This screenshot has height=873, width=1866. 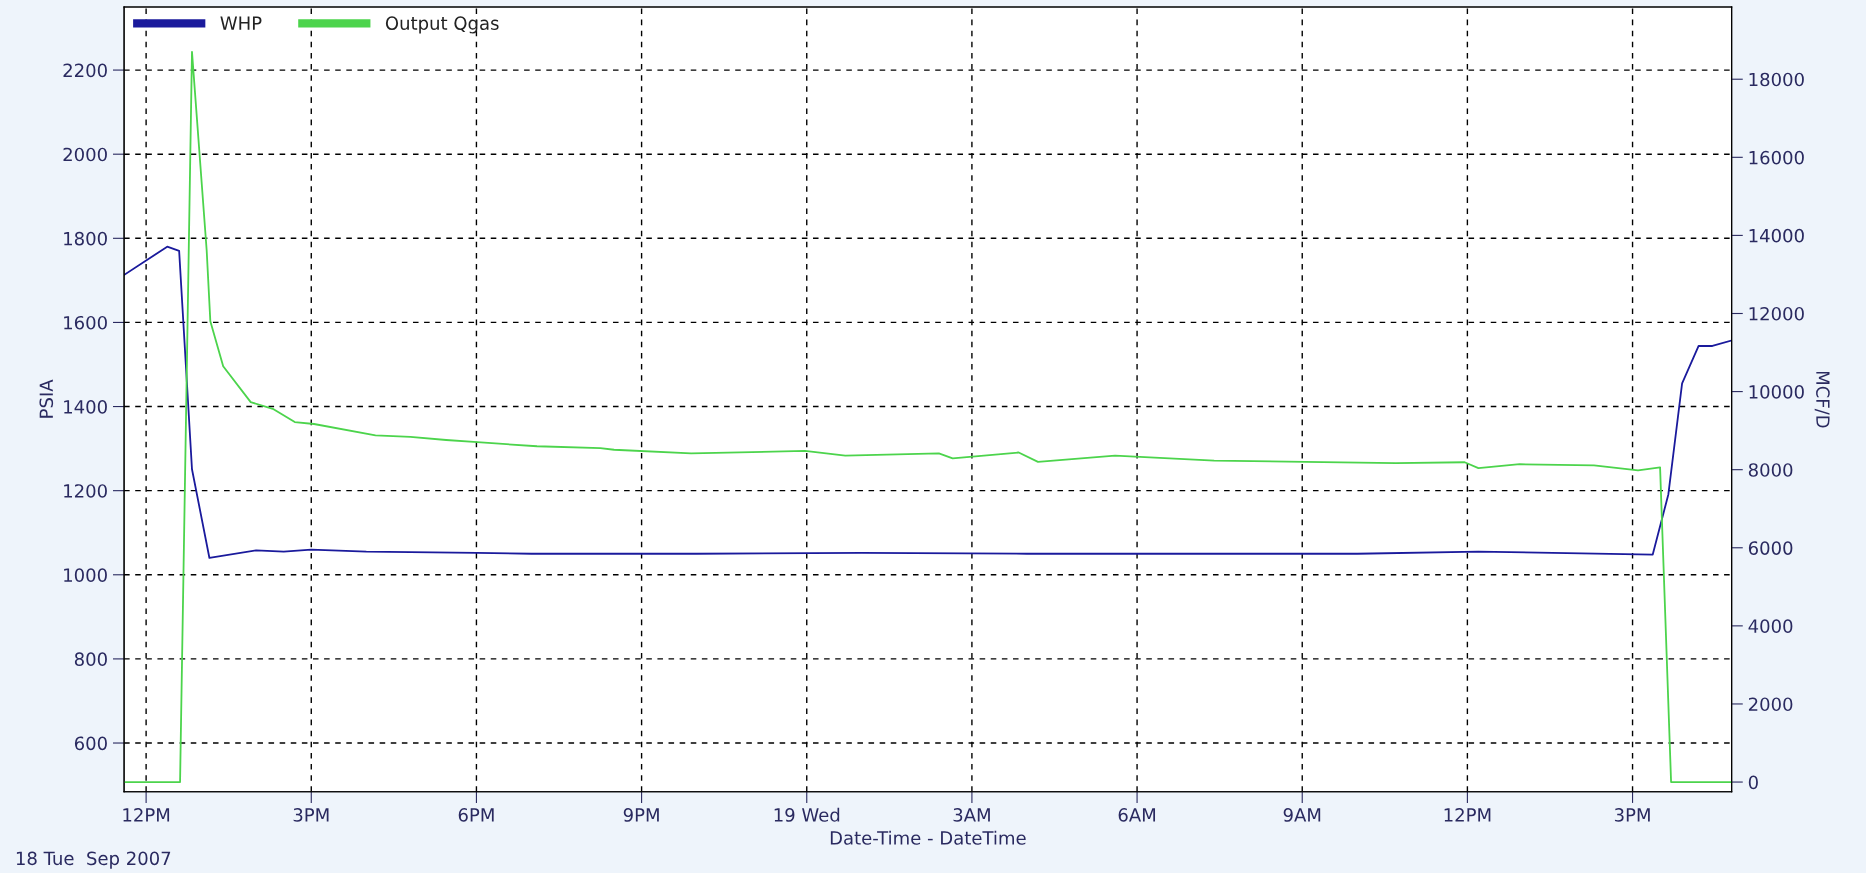 I want to click on y-axis-title: PSIA, so click(x=46, y=398).